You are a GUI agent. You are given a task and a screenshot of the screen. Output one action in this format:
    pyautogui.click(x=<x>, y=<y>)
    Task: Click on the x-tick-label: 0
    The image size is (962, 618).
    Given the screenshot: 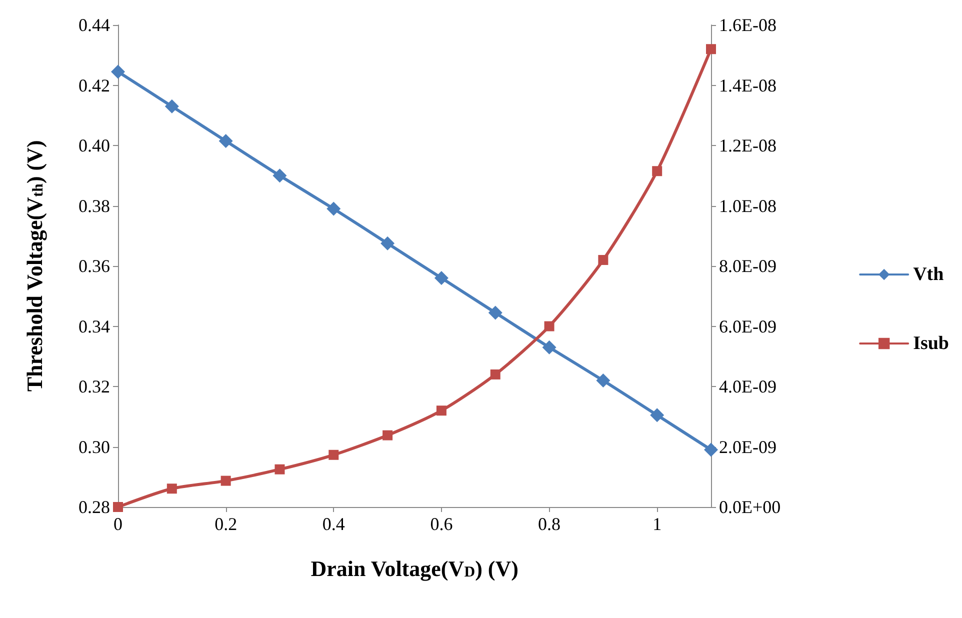 What is the action you would take?
    pyautogui.click(x=118, y=524)
    